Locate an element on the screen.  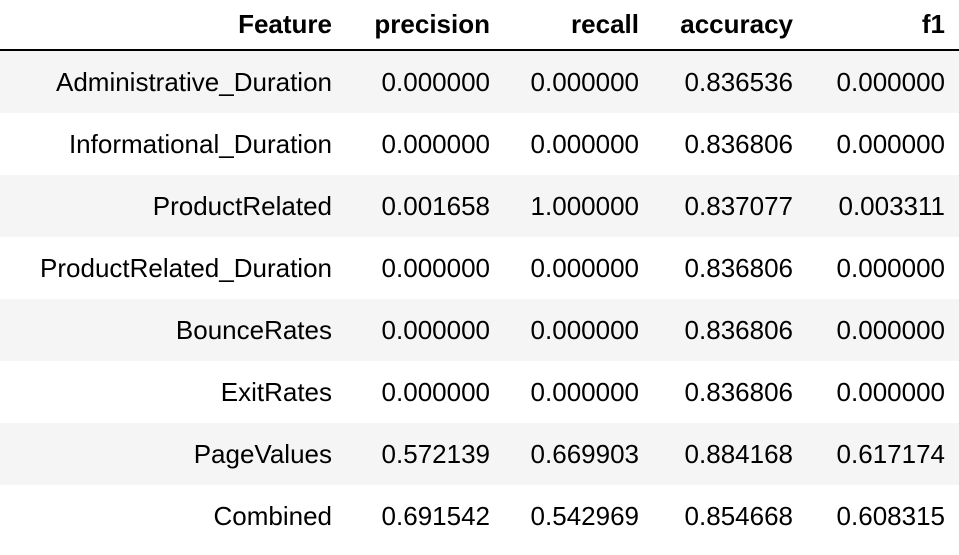
feature-cell: BounceRates is located at coordinates (173, 330).